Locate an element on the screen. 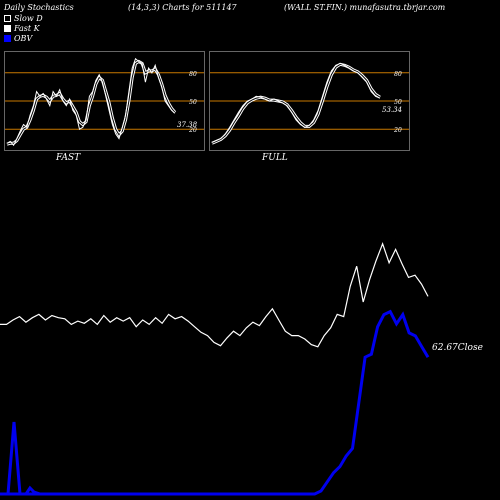 The width and height of the screenshot is (500, 500). fast-last-value: 37.38 is located at coordinates (187, 125).